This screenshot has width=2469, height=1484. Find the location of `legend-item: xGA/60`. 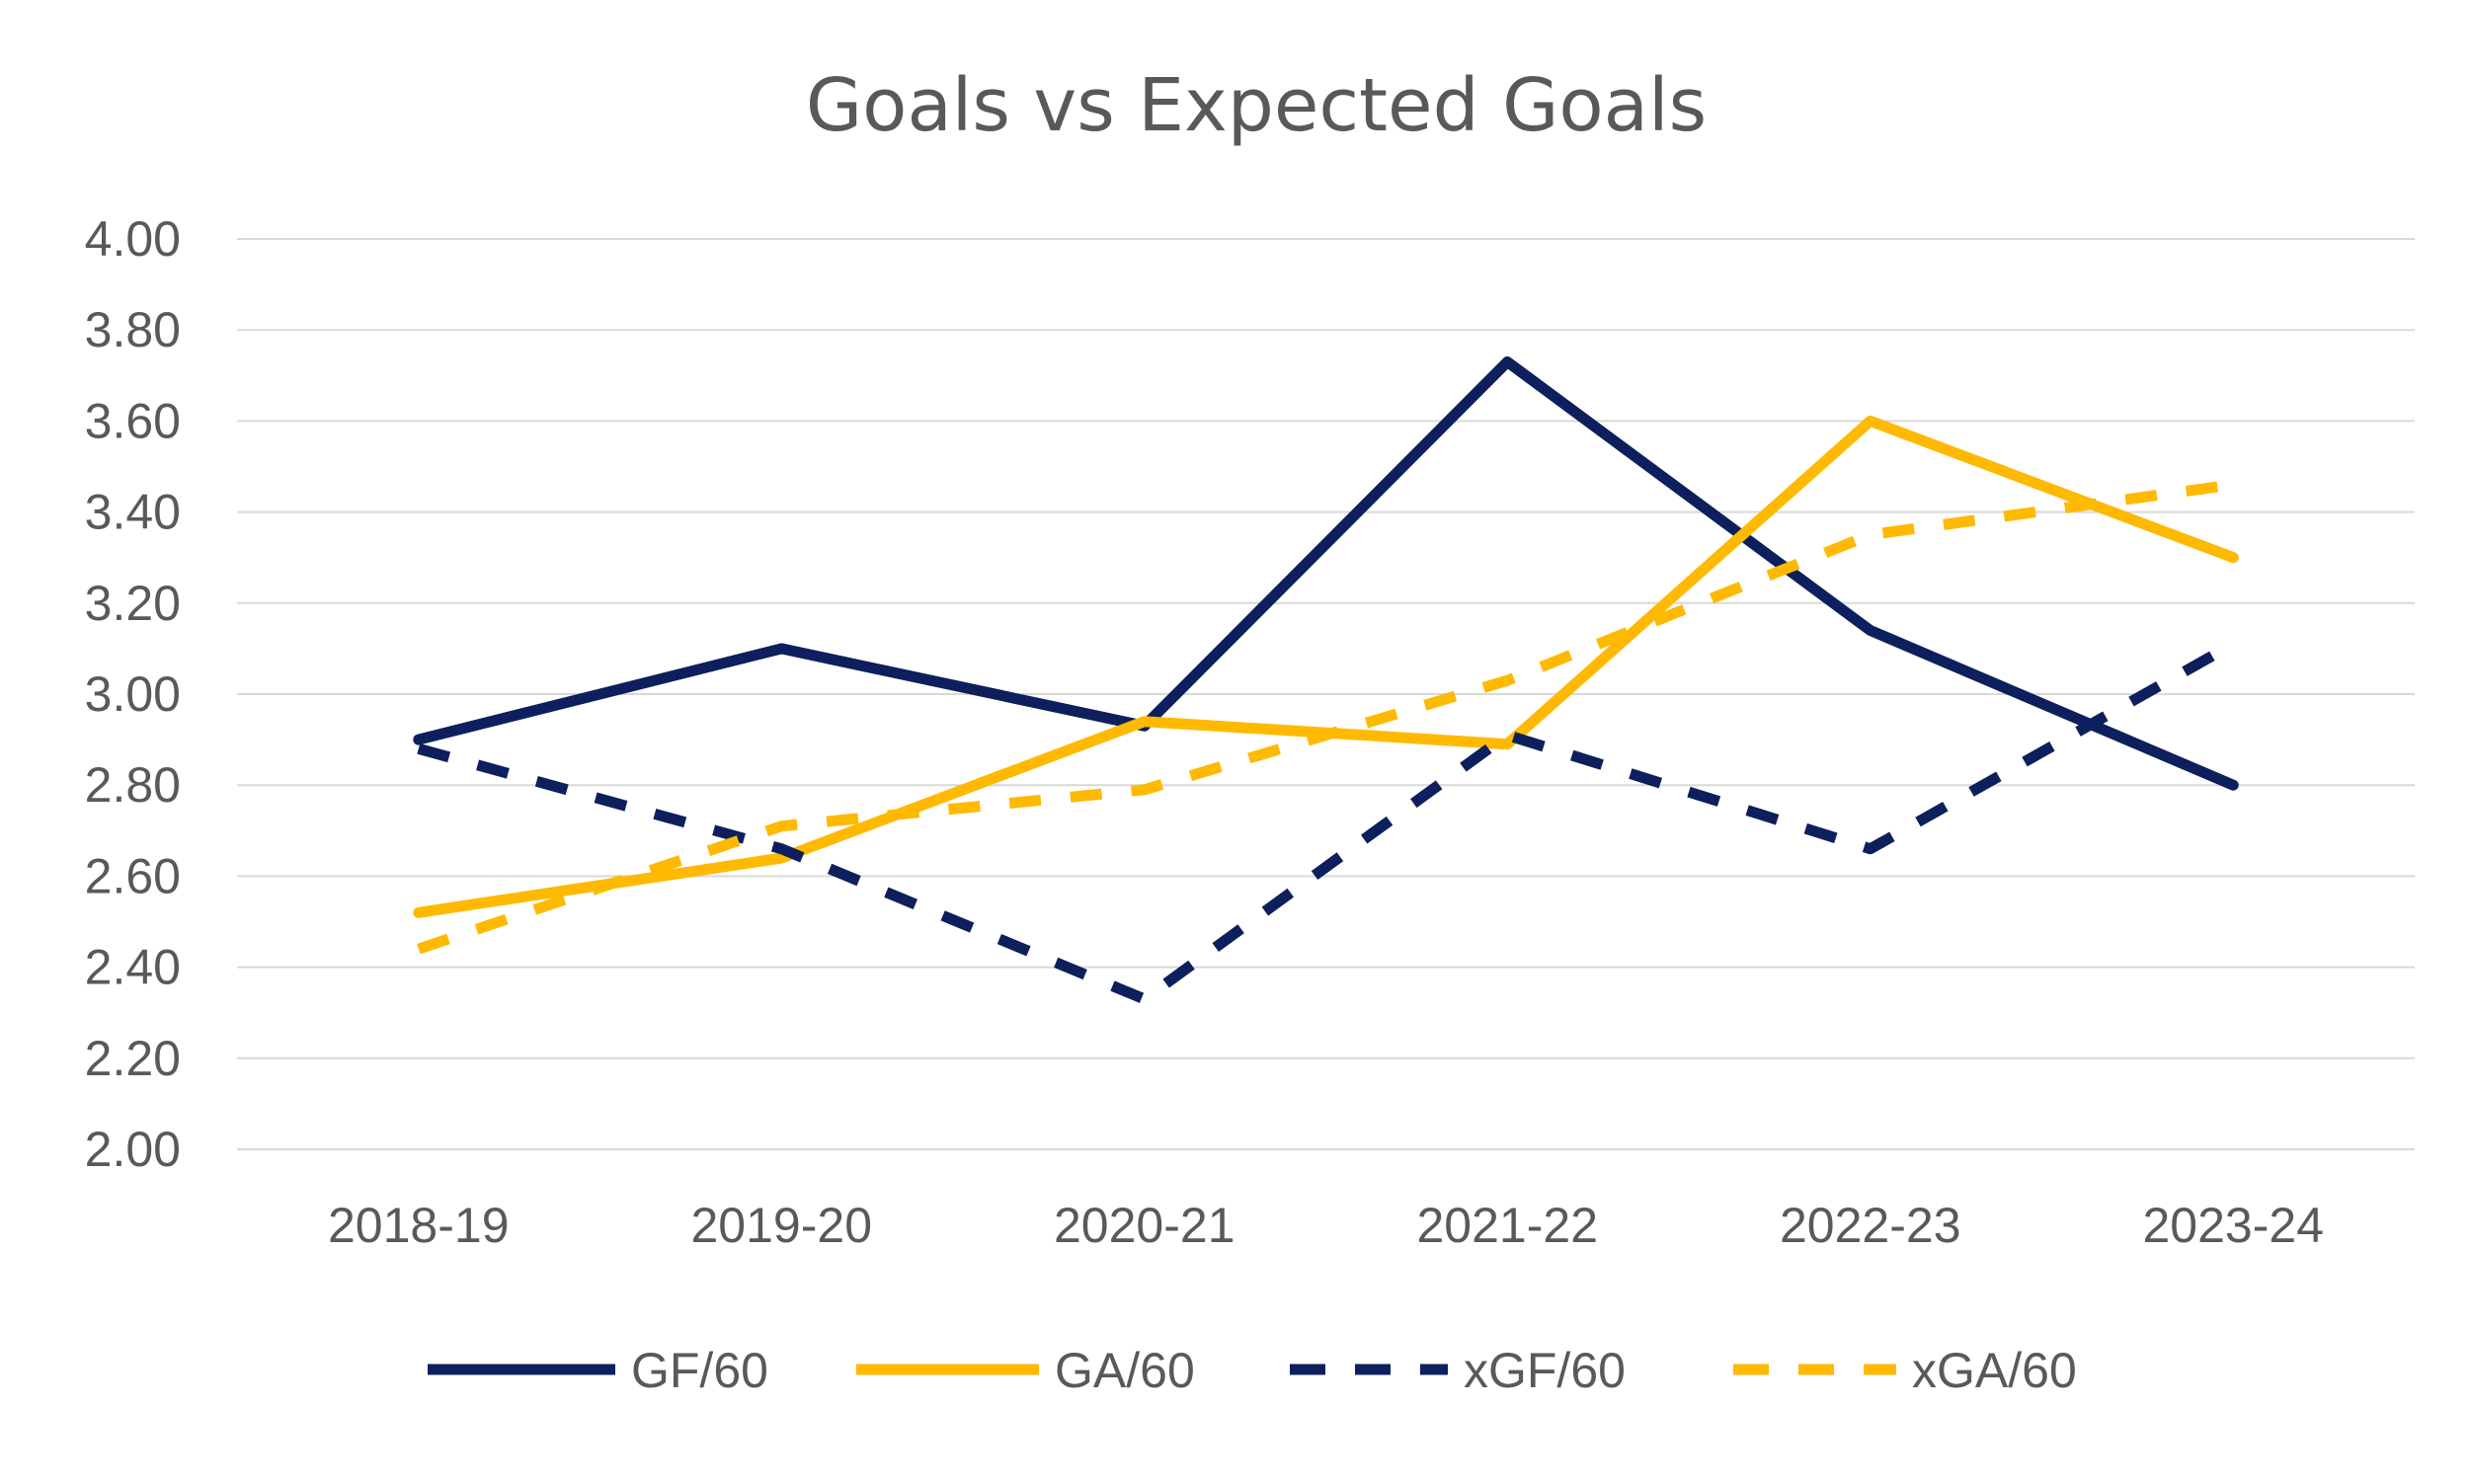

legend-item: xGA/60 is located at coordinates (1905, 1370).